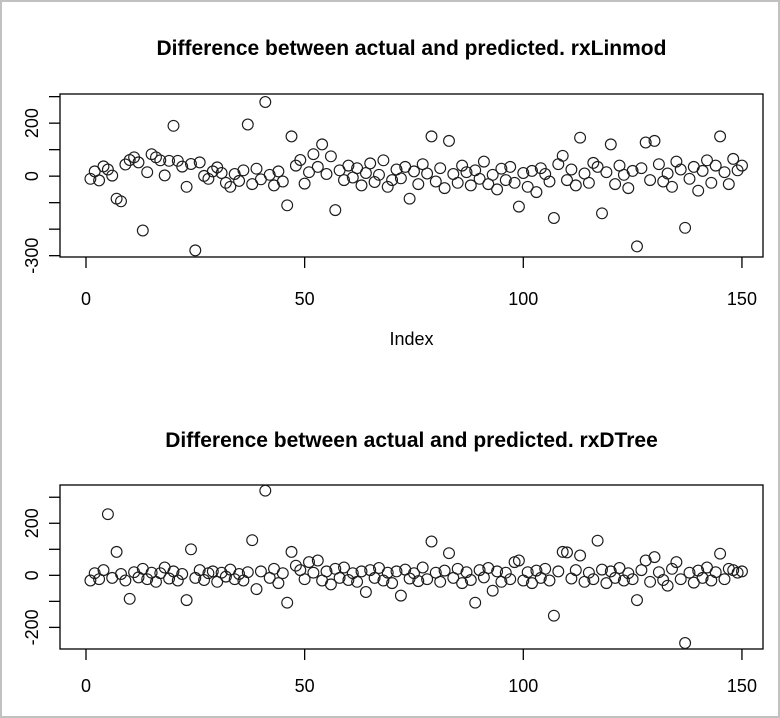 The height and width of the screenshot is (718, 780). Describe the element at coordinates (411, 339) in the screenshot. I see `x-axis-label: Index` at that location.